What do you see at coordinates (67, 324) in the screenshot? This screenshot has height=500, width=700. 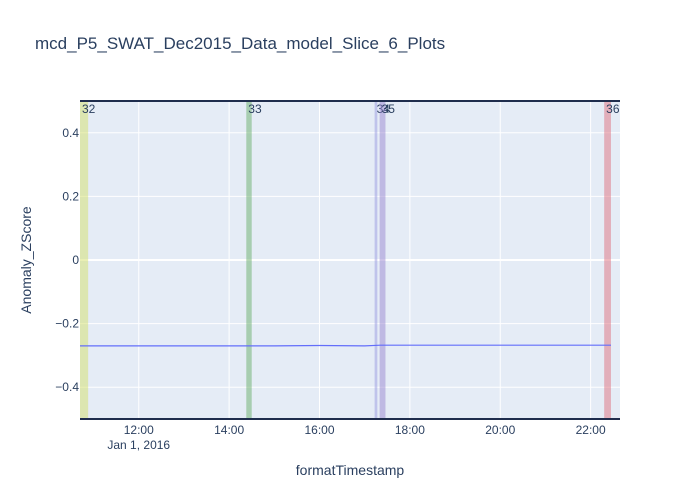 I see `y-tick-label: −0.2` at bounding box center [67, 324].